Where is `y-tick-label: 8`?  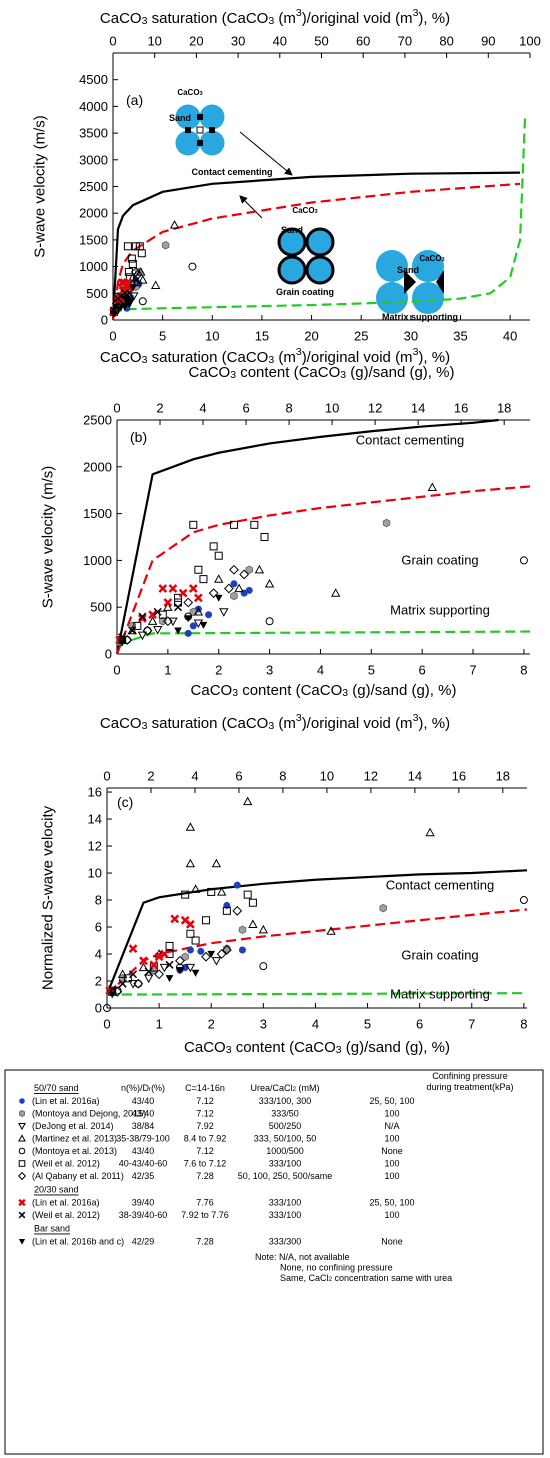
y-tick-label: 8 is located at coordinates (98, 900).